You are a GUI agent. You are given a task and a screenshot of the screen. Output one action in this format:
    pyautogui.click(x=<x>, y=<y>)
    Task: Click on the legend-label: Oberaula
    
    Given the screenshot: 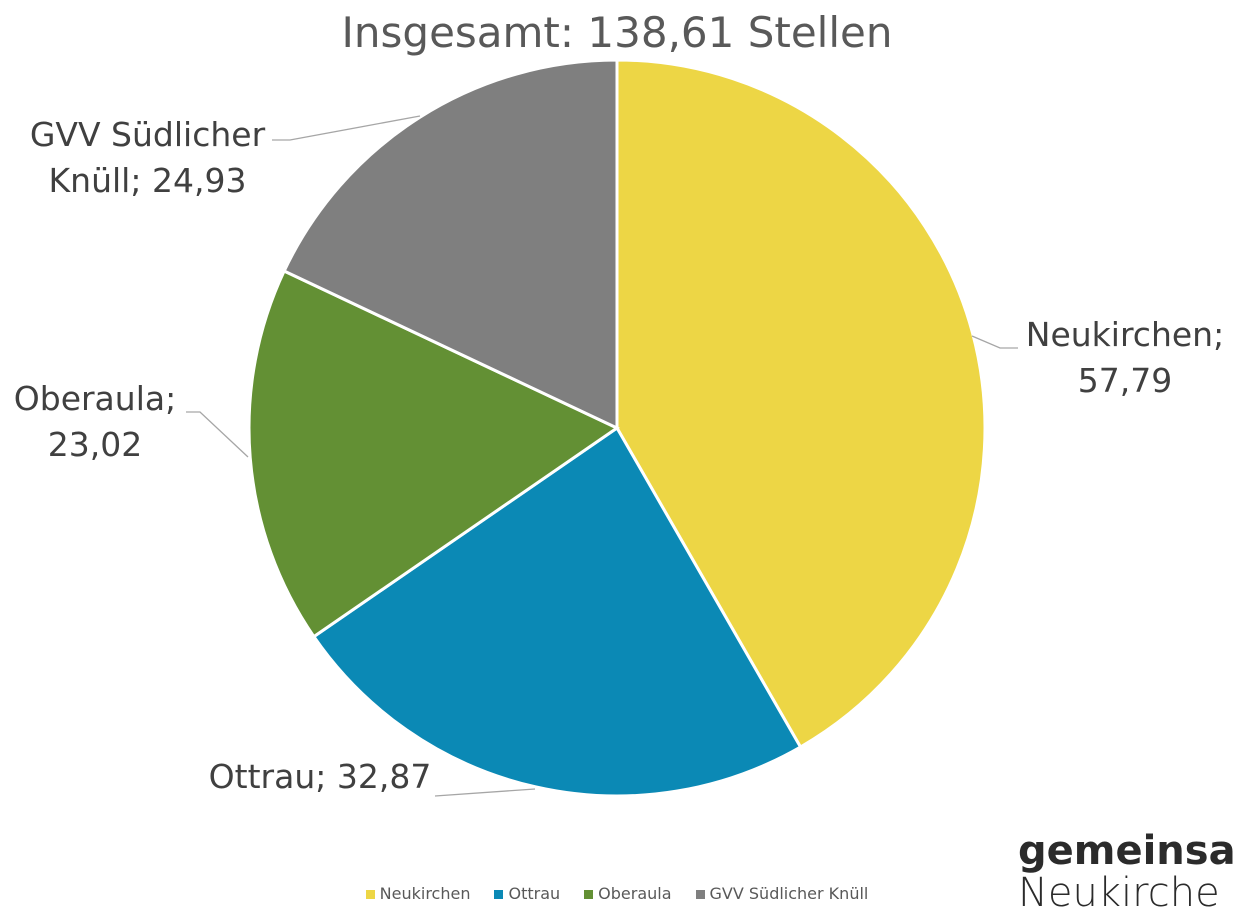 What is the action you would take?
    pyautogui.click(x=635, y=893)
    